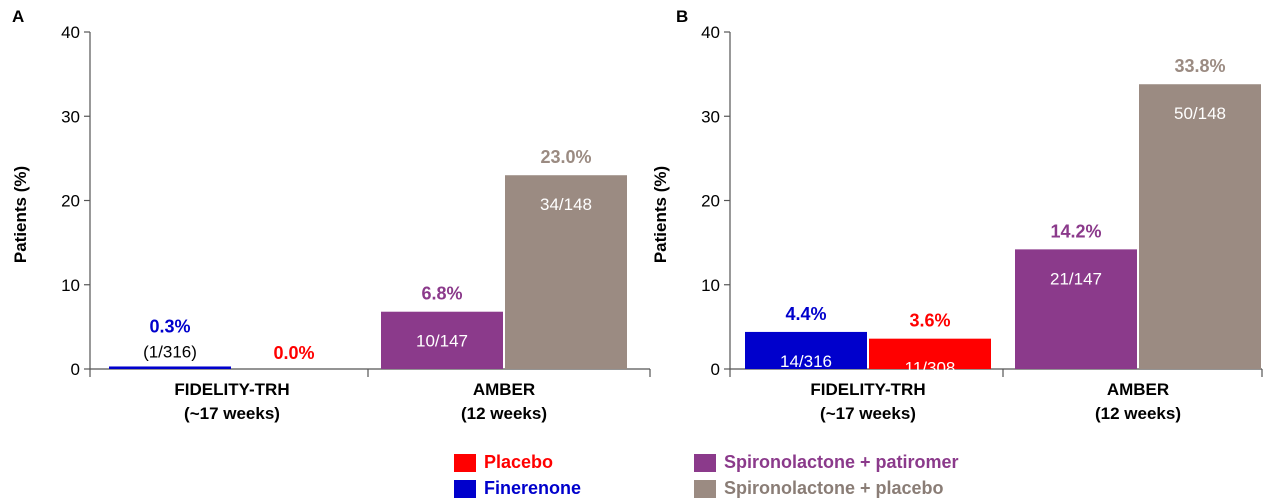  What do you see at coordinates (805, 314) in the screenshot?
I see `bar-percent-label: 4.4%` at bounding box center [805, 314].